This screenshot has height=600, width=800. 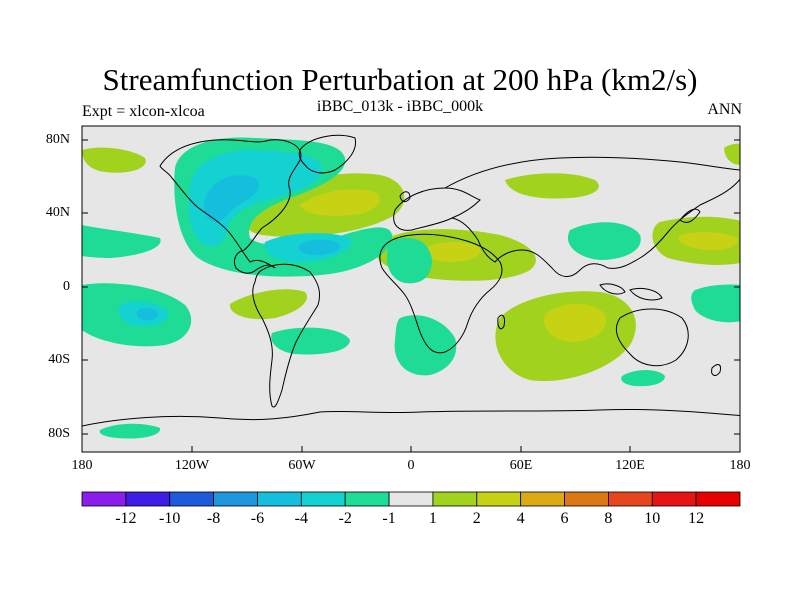 I want to click on lon-tick-label: 0, so click(x=411, y=465).